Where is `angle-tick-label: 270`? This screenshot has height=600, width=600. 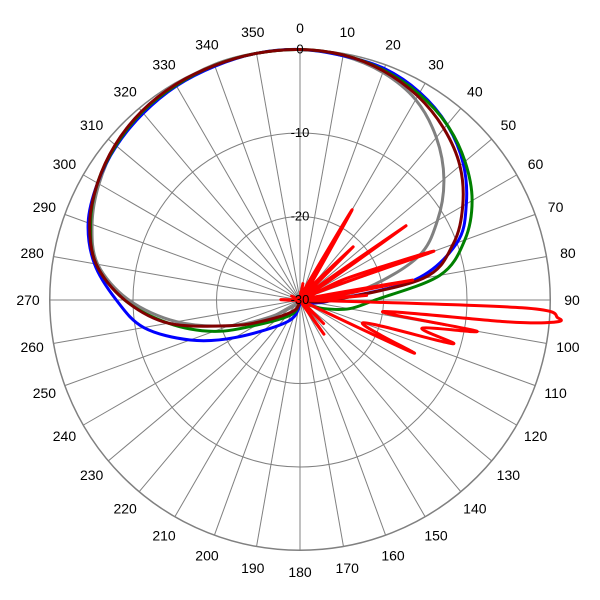 angle-tick-label: 270 is located at coordinates (28, 300).